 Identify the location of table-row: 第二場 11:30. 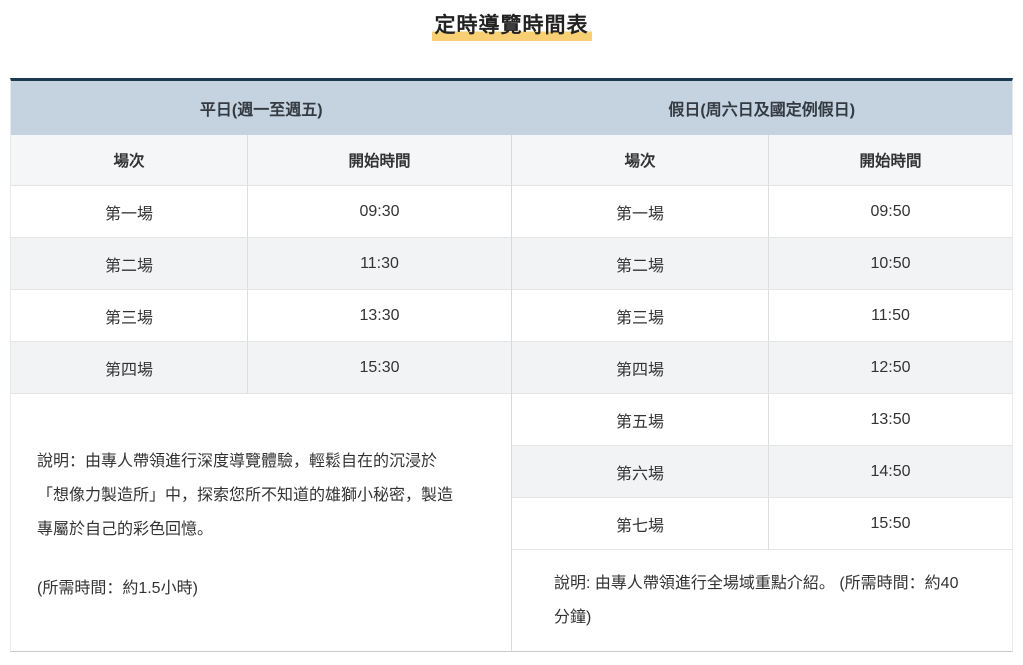
(261, 263).